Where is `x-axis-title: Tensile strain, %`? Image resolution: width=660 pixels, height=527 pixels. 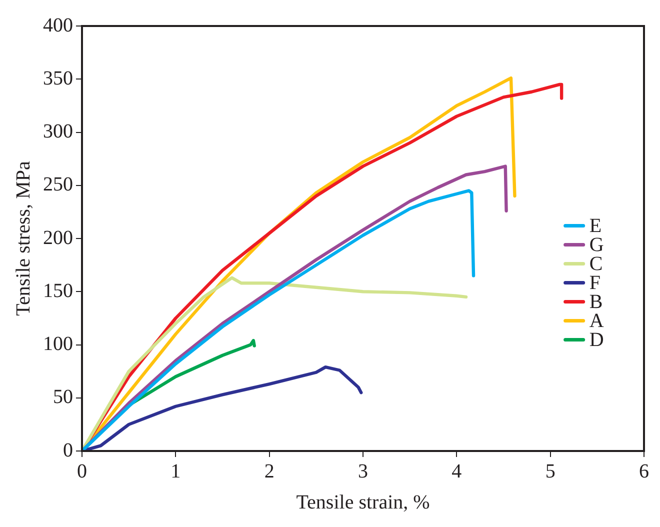
x-axis-title: Tensile strain, % is located at coordinates (363, 502).